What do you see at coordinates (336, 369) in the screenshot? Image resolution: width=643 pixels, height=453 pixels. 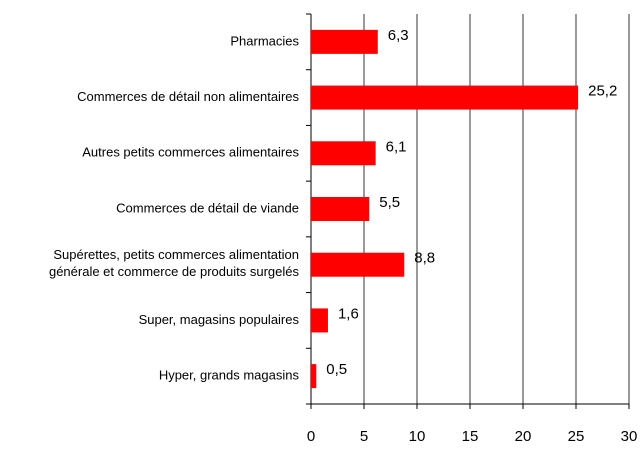 I see `value-label: 0,5` at bounding box center [336, 369].